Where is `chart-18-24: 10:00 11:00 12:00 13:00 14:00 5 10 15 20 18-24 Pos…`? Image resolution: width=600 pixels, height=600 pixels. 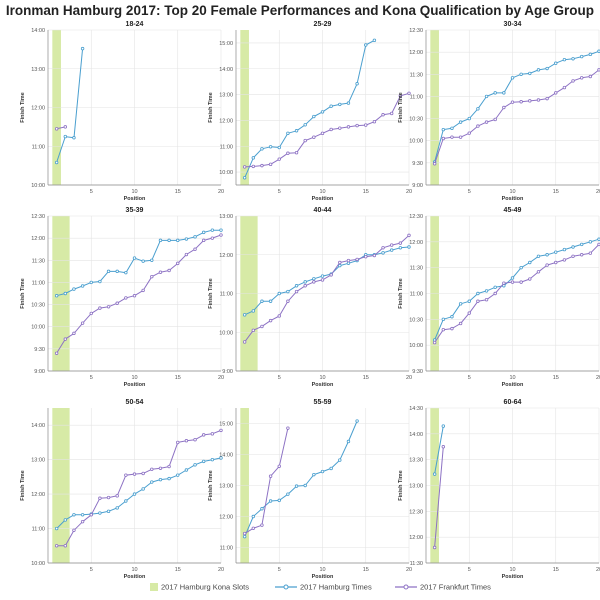 chart-18-24: 10:00 11:00 12:00 13:00 14:00 5 10 15 20 18-24 Pos… is located at coordinates (122, 111).